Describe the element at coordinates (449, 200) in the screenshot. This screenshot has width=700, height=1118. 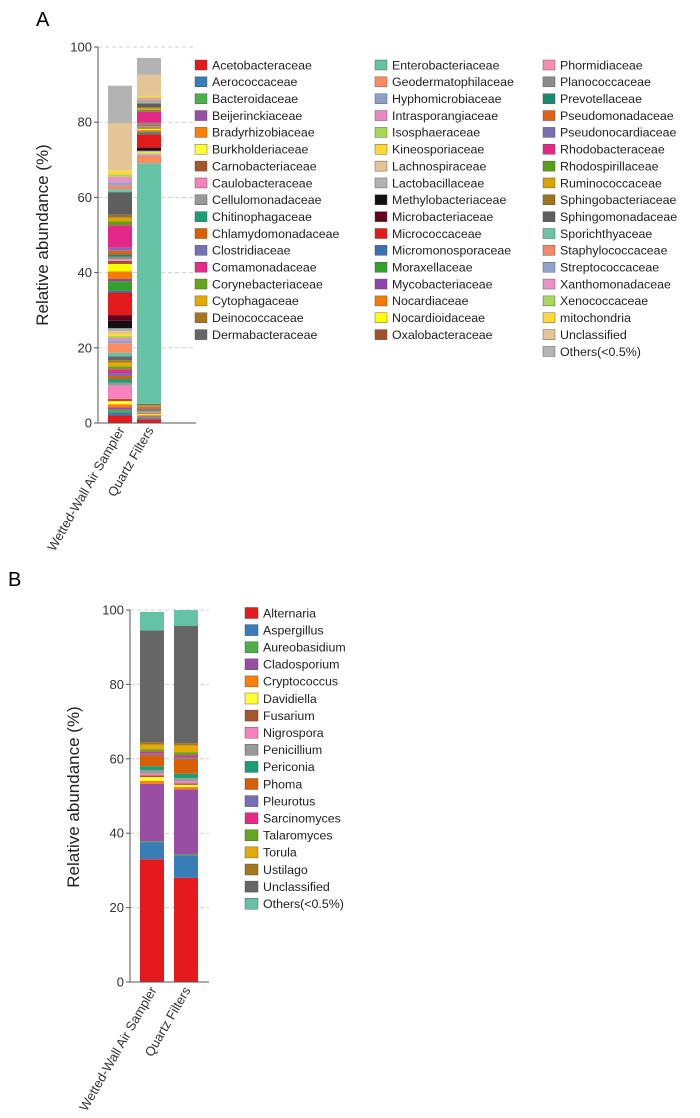
I see `panel-a-legend-label-methylobacteriaceae: Methylobacteriaceae` at that location.